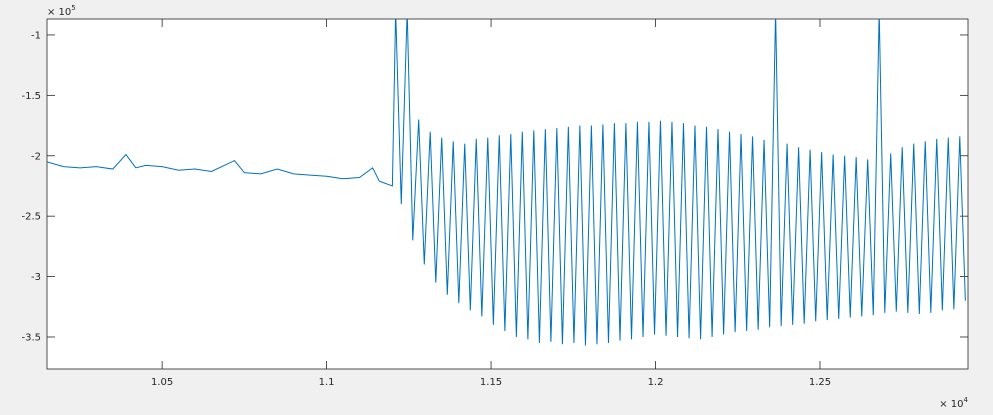 The image size is (993, 415). Describe the element at coordinates (31, 96) in the screenshot. I see `y-tick-label: -1.5` at that location.